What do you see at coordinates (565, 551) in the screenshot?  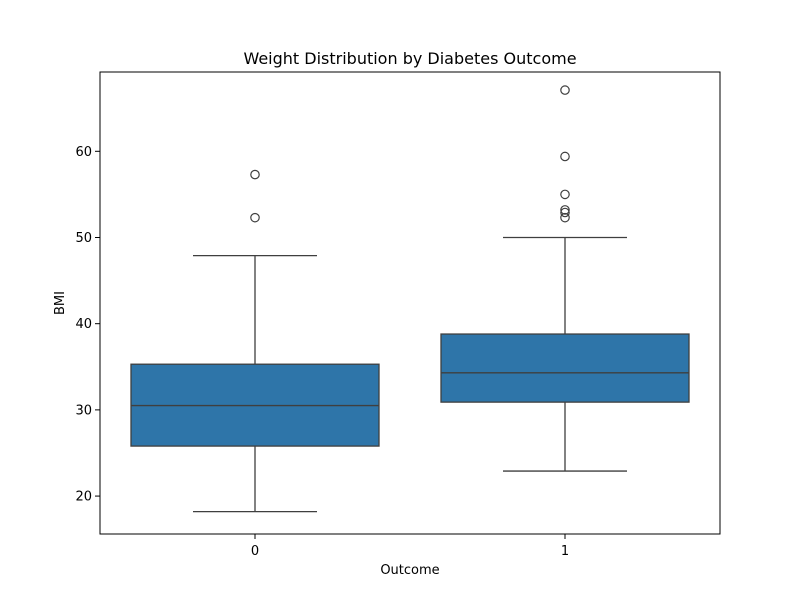 I see `x-tick-label-1: 1` at bounding box center [565, 551].